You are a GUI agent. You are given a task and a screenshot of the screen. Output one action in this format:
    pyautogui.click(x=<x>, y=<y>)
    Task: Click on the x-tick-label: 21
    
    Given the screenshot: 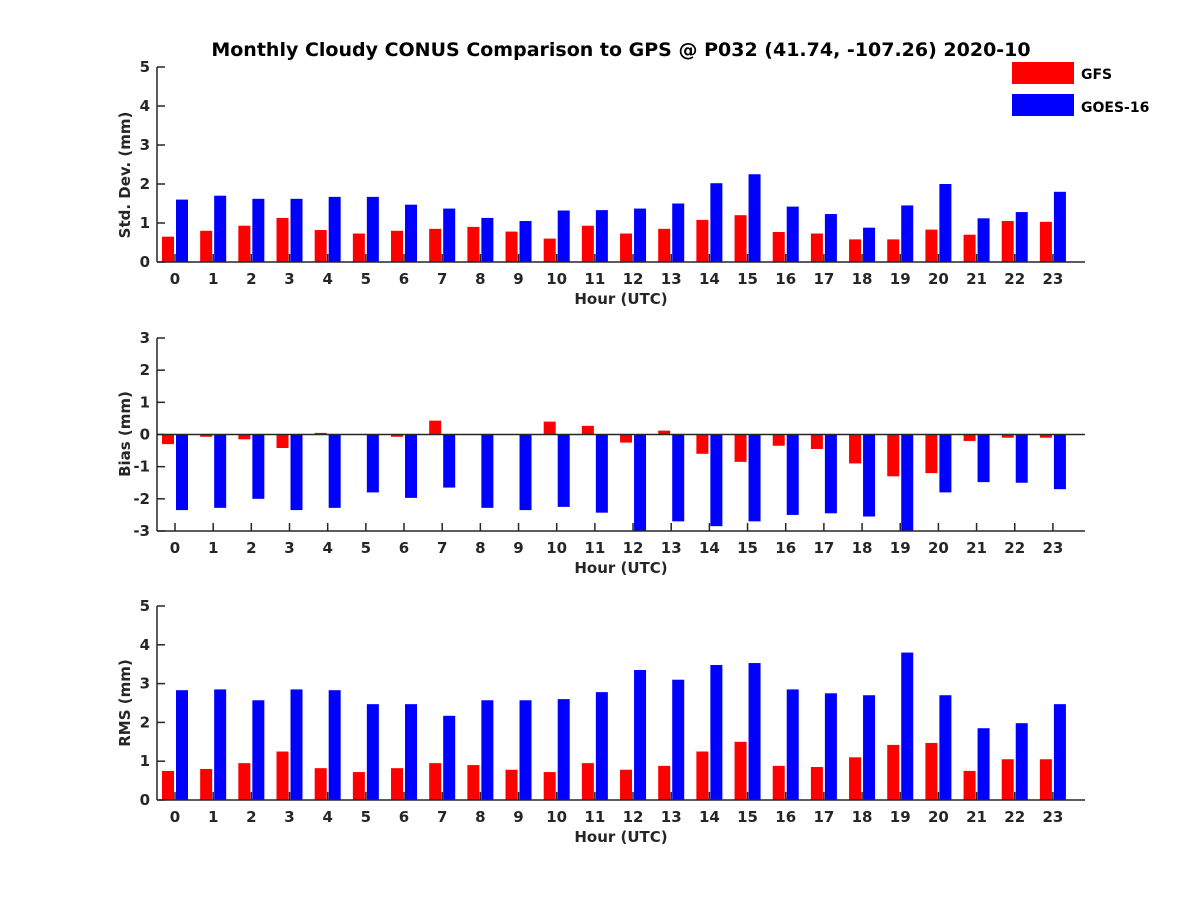 What is the action you would take?
    pyautogui.click(x=976, y=548)
    